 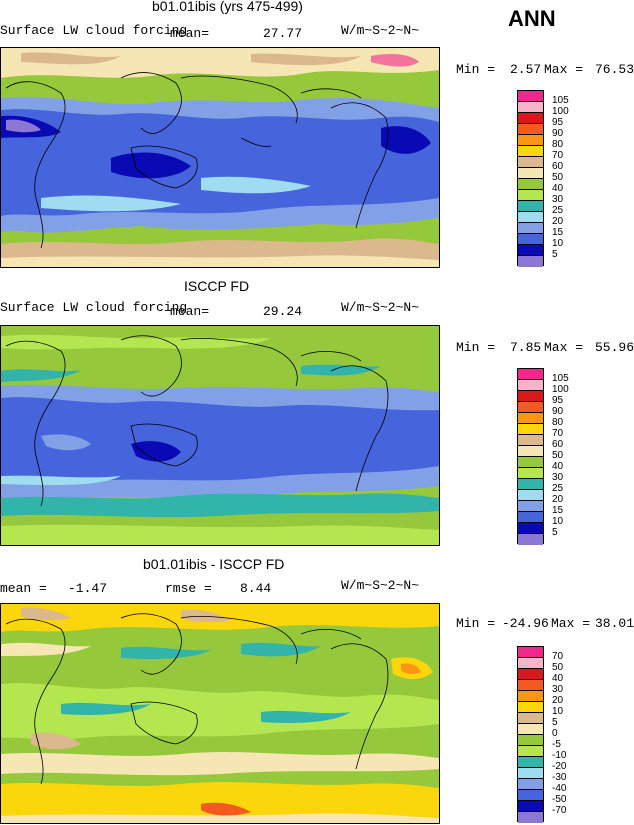 What do you see at coordinates (525, 623) in the screenshot?
I see `panel3-min-value: -24.96` at bounding box center [525, 623].